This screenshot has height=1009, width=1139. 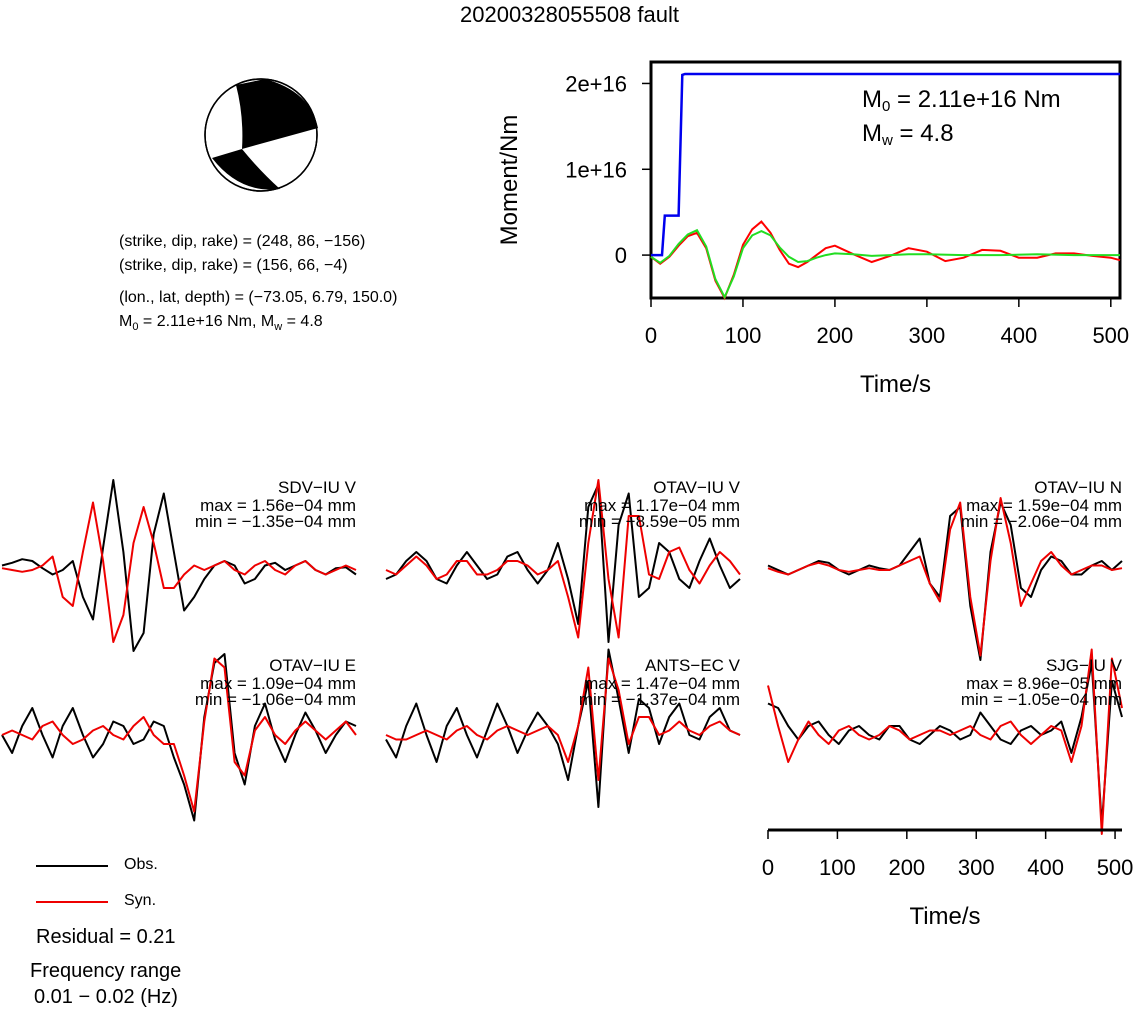 I want to click on station-label: OTAV−IU V, so click(x=696, y=487).